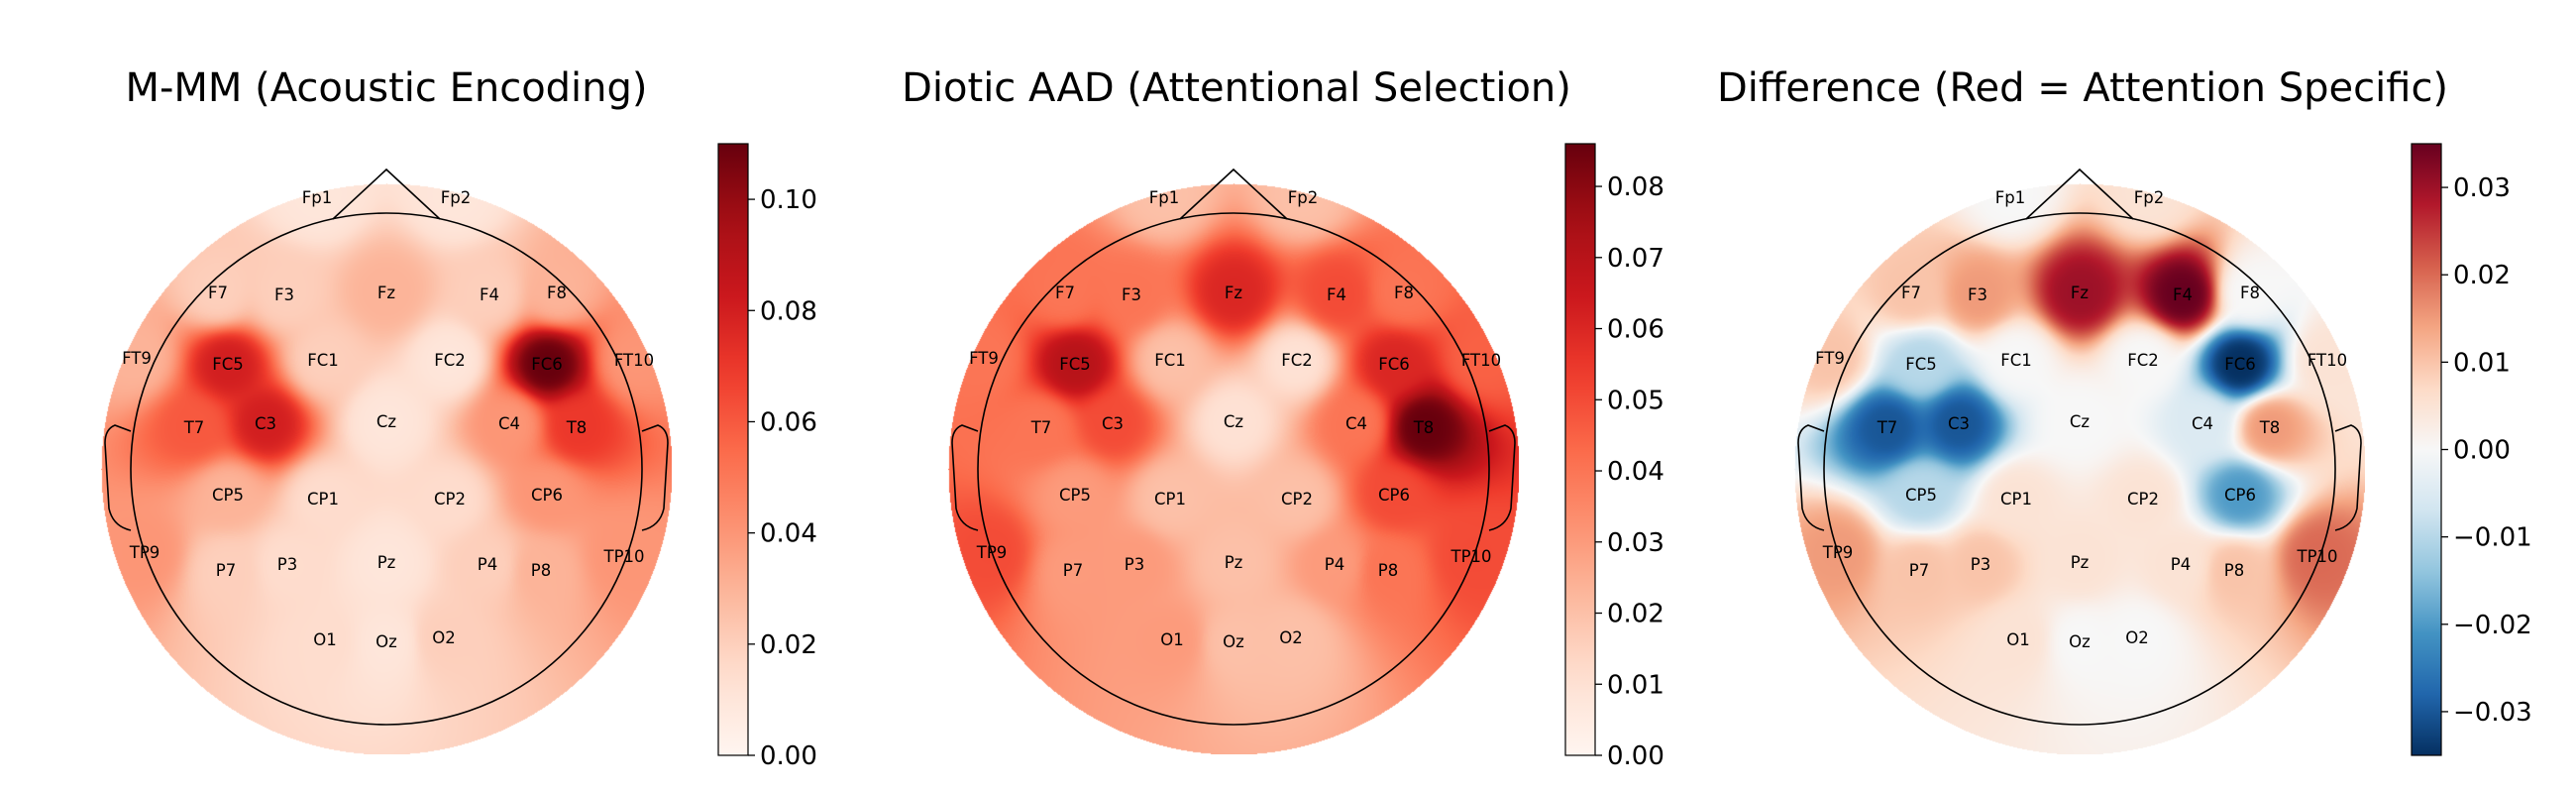 The width and height of the screenshot is (2576, 793). Describe the element at coordinates (1291, 637) in the screenshot. I see `electrode-label: O2` at that location.